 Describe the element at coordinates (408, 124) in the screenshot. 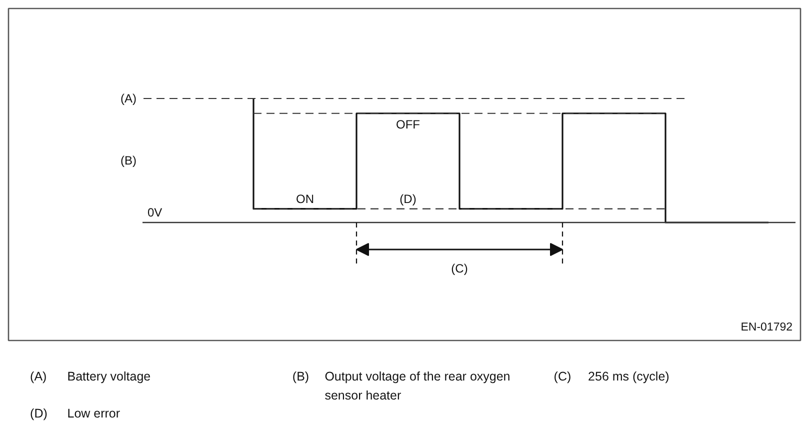

I see `annotation: OFF` at that location.